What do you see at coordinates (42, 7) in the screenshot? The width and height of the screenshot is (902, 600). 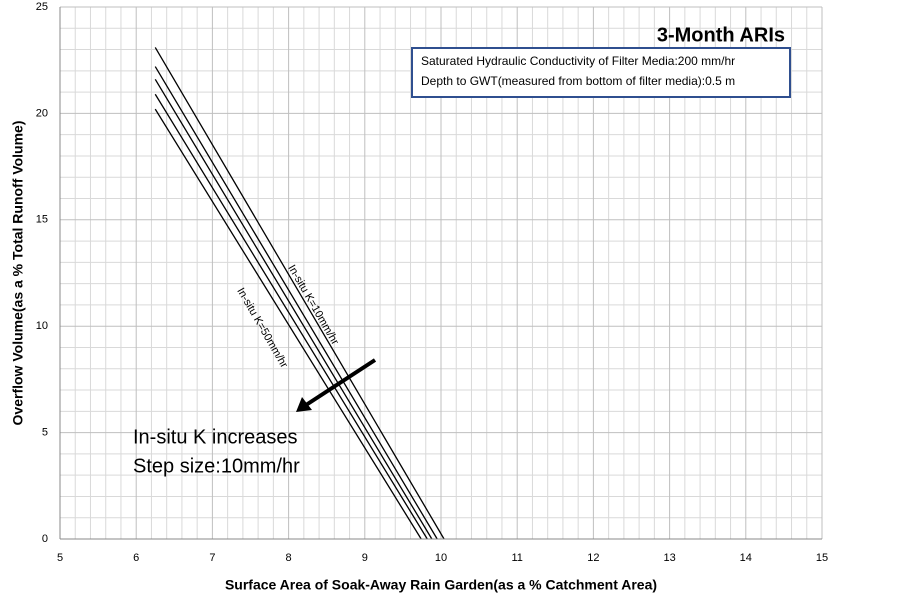 I see `y-tick-label: 25` at bounding box center [42, 7].